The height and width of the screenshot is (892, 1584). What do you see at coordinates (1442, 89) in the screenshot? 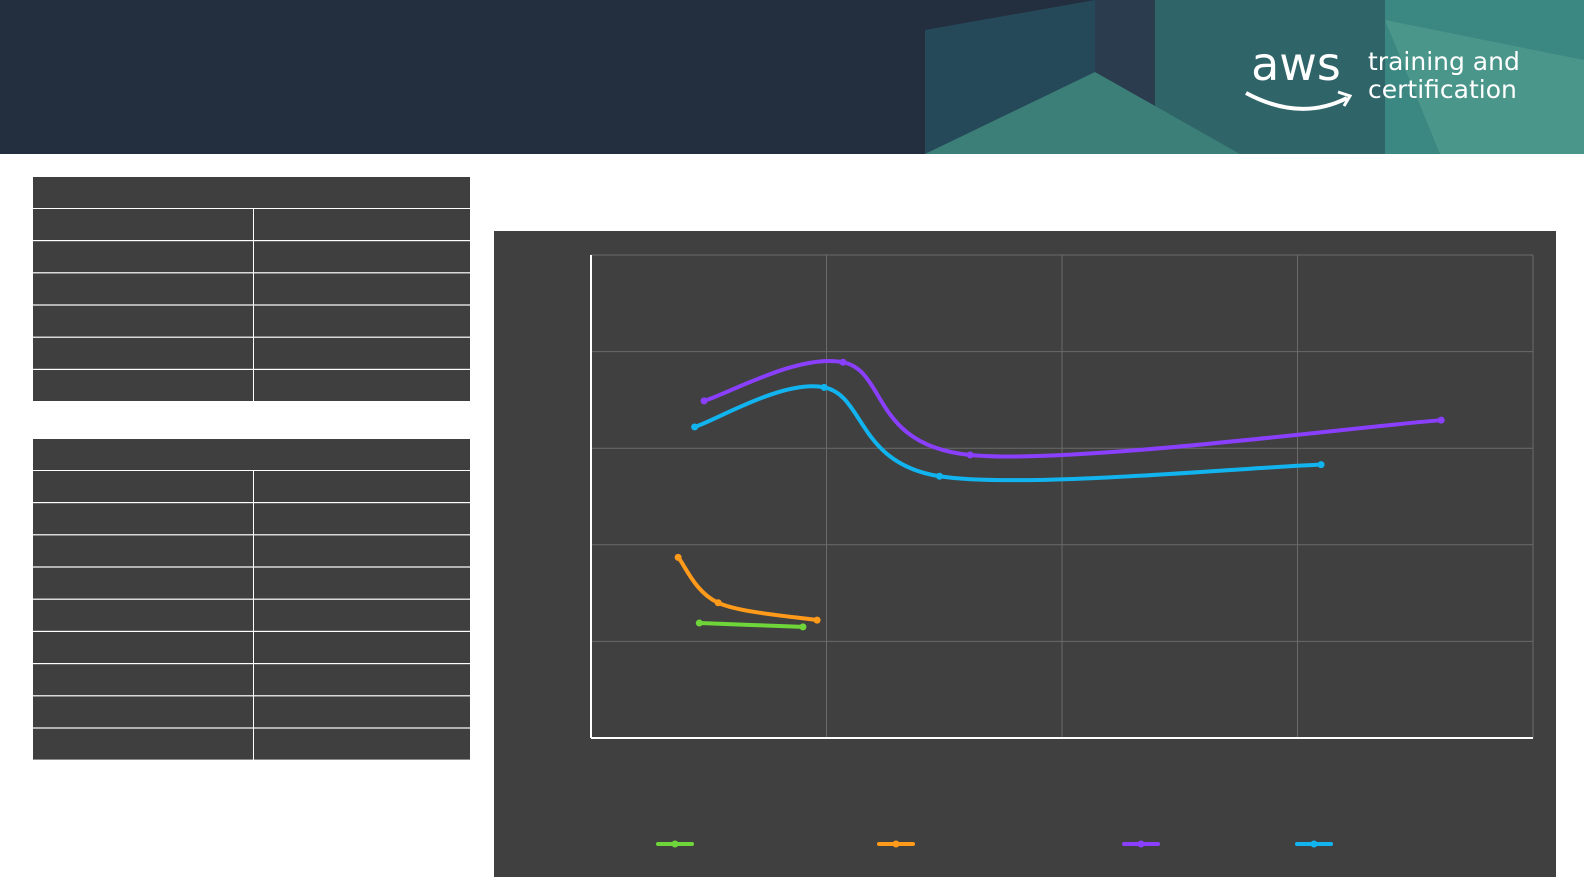
I see `logo-text: certification` at bounding box center [1442, 89].